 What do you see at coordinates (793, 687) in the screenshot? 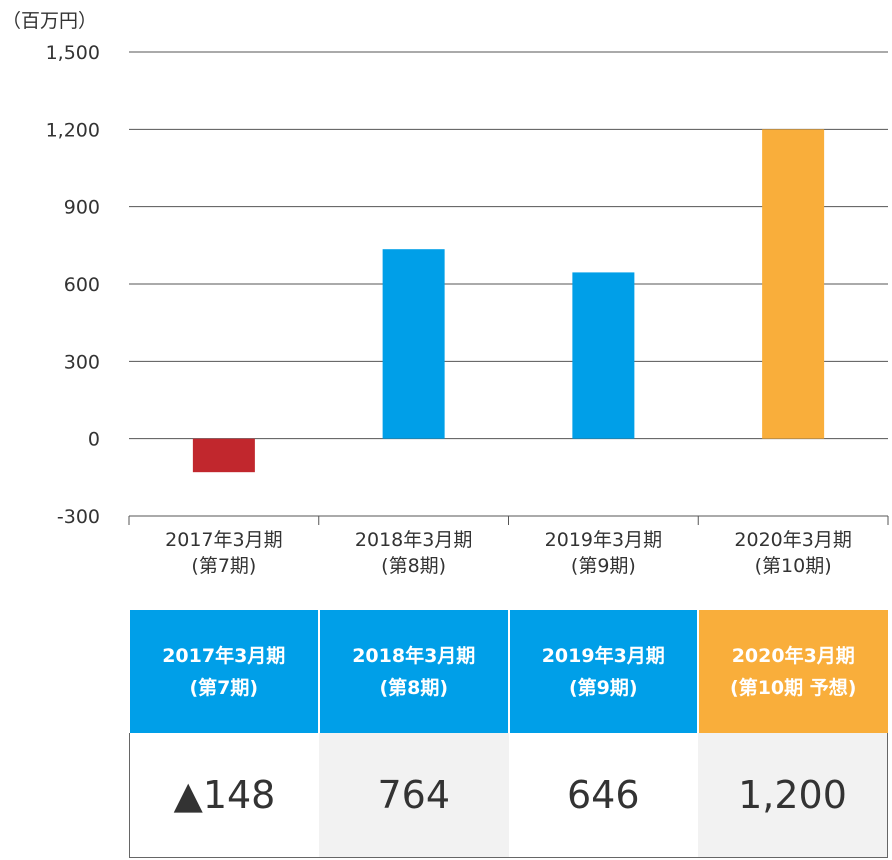
I see `summary-header-2020-term: (第10期 予想)` at bounding box center [793, 687].